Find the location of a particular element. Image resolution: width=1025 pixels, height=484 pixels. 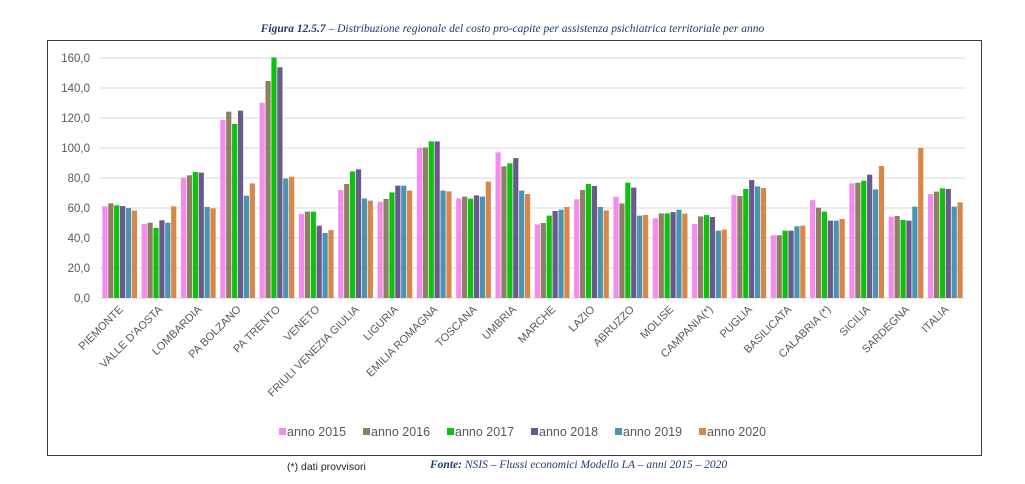

legend-label: anno 2019 is located at coordinates (652, 432).